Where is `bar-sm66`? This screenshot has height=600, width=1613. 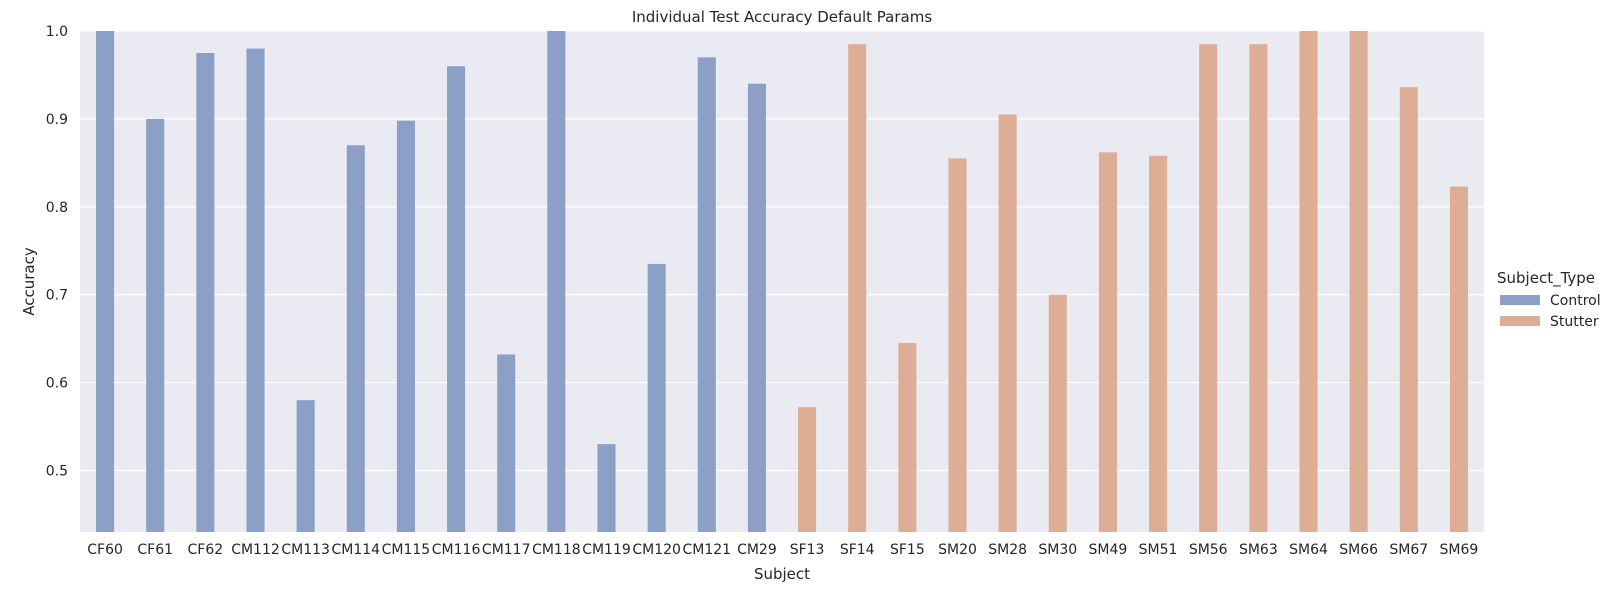
bar-sm66 is located at coordinates (1358, 281).